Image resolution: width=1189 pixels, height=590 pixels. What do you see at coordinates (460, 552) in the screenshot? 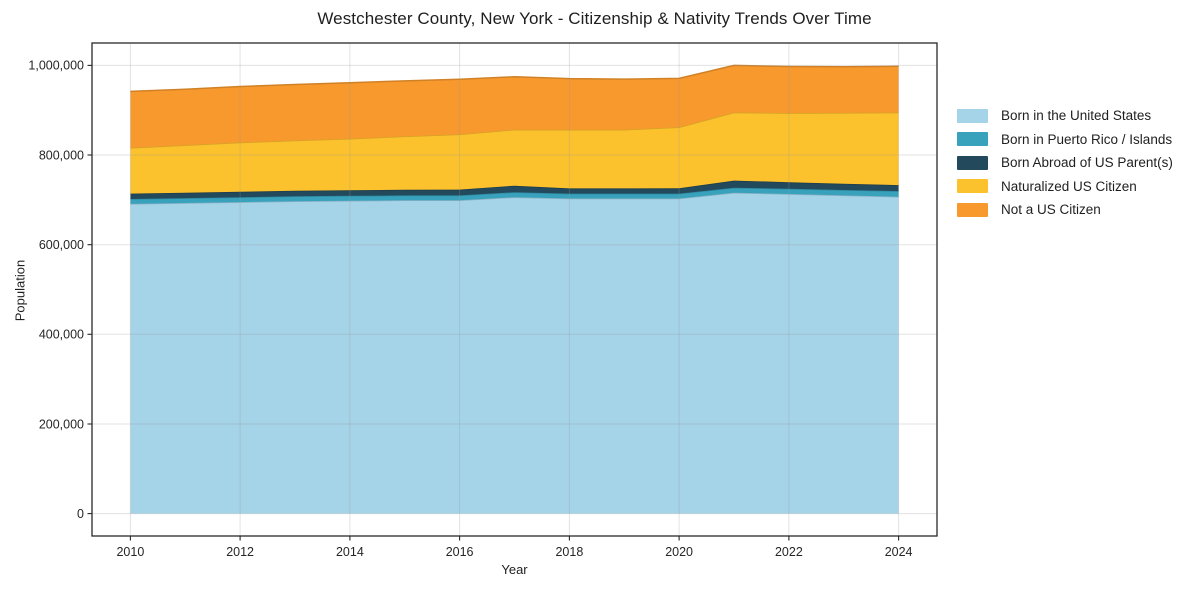
I see `x-tick-label: 2016` at bounding box center [460, 552].